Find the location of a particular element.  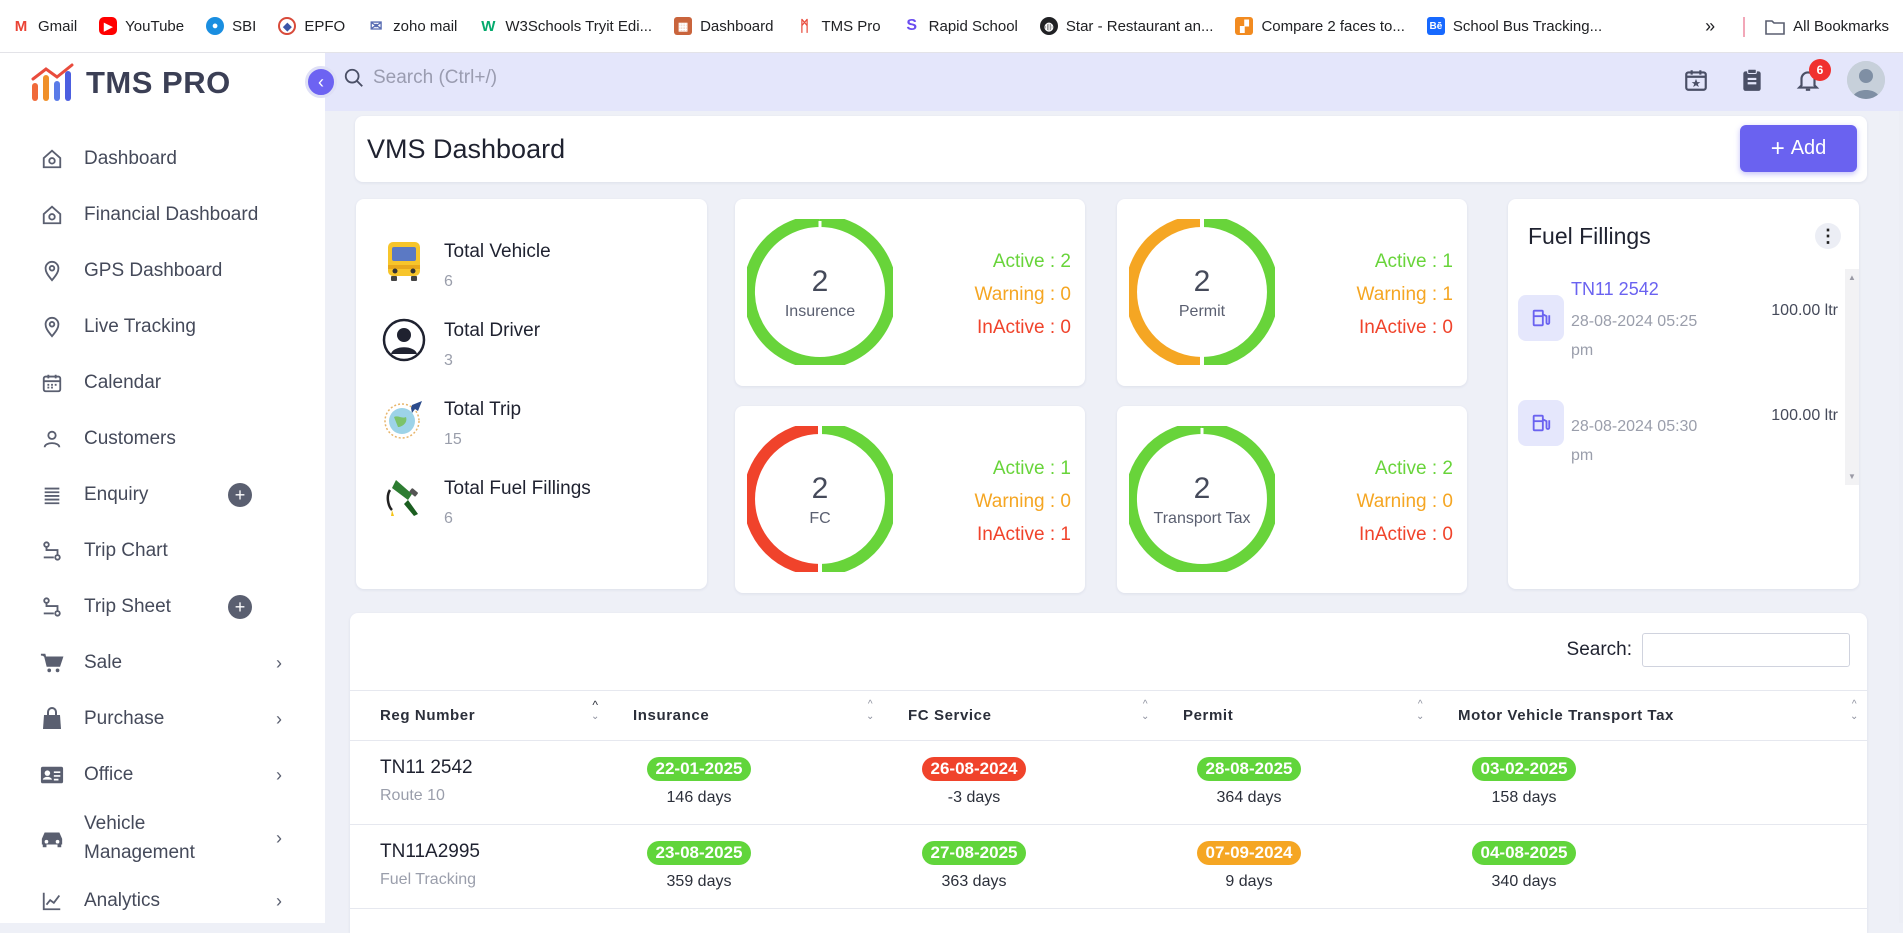

sidebar-item-enquiry: Enquiry + is located at coordinates (162, 495).